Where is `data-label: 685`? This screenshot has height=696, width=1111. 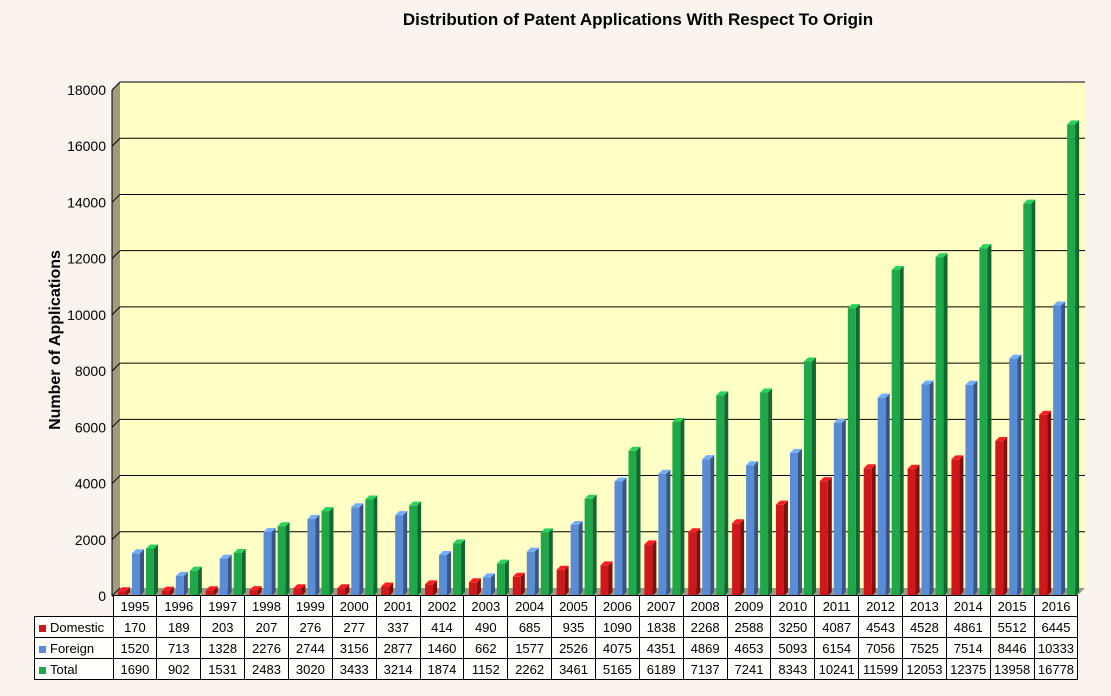
data-label: 685 is located at coordinates (530, 627).